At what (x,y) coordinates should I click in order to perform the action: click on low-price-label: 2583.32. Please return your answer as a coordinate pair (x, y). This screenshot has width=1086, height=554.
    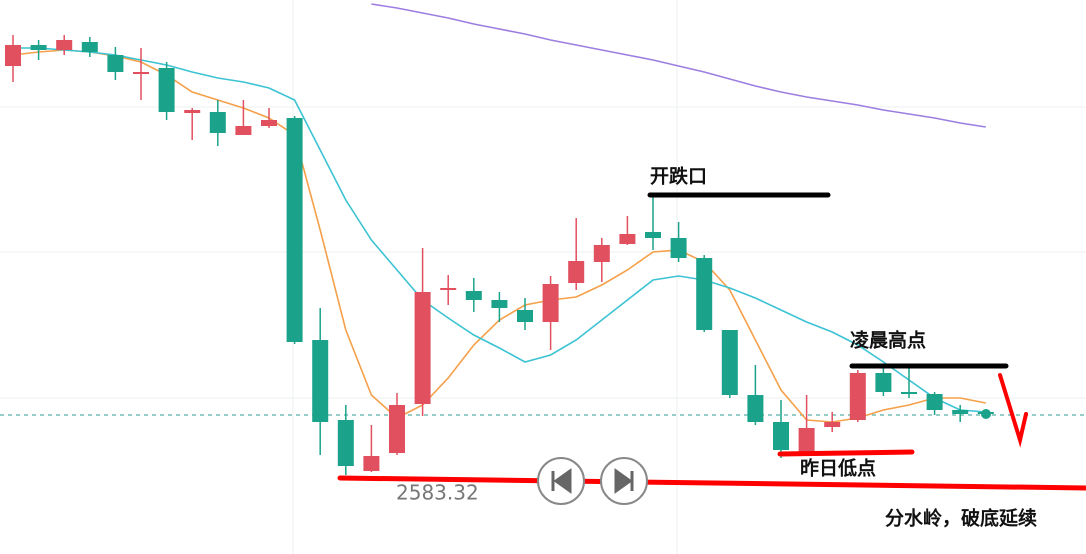
    Looking at the image, I should click on (437, 493).